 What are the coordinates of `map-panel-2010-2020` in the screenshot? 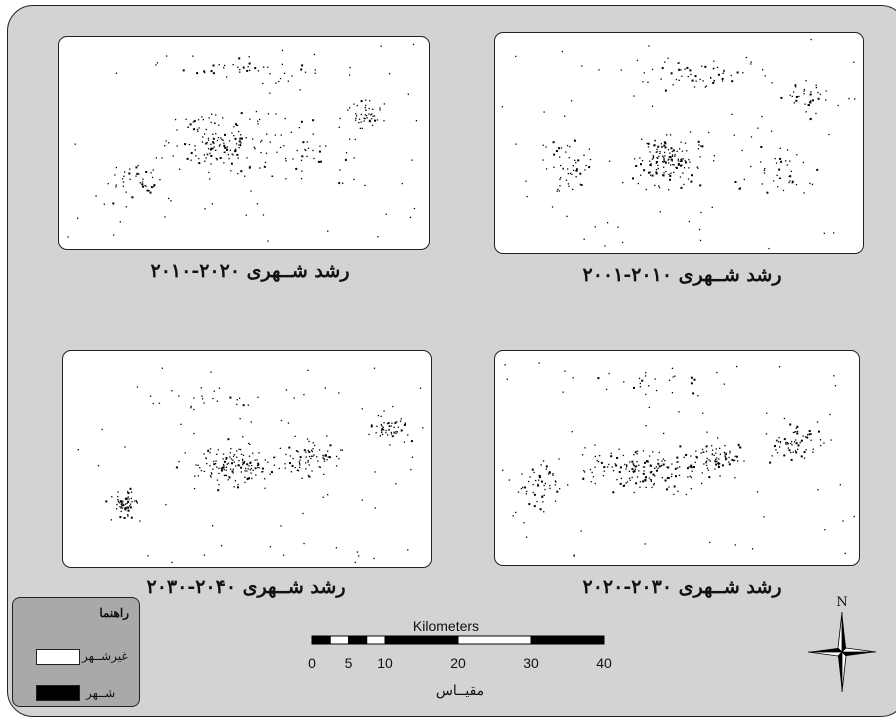 It's located at (244, 143).